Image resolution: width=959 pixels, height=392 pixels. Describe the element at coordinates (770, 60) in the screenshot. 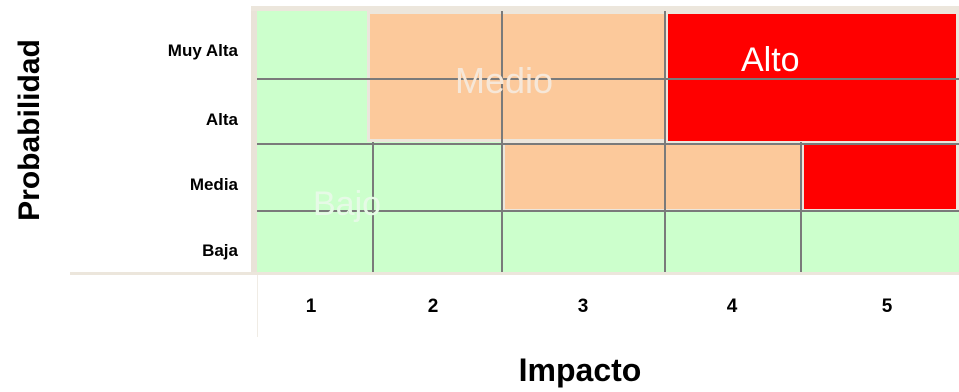

I see `zone-label-alto: Alto` at that location.